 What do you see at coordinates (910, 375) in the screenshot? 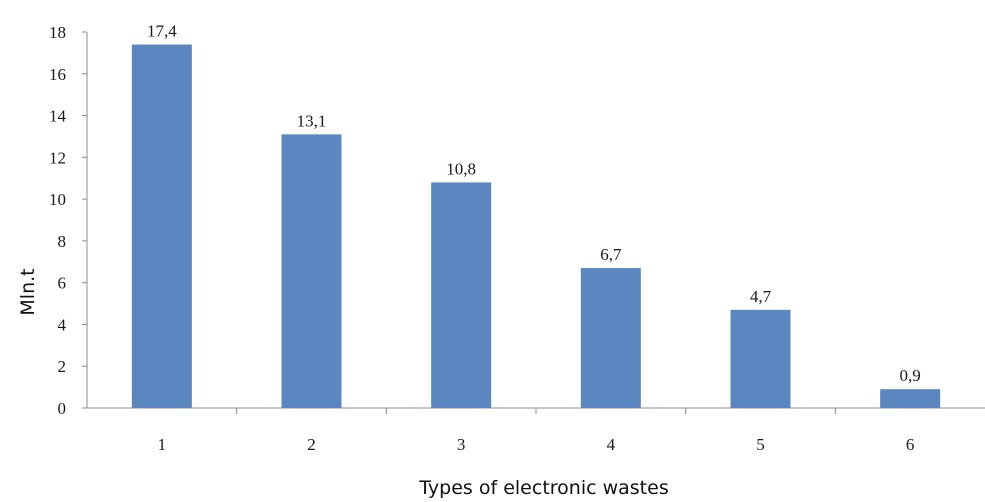
I see `data-label: 0,9` at bounding box center [910, 375].